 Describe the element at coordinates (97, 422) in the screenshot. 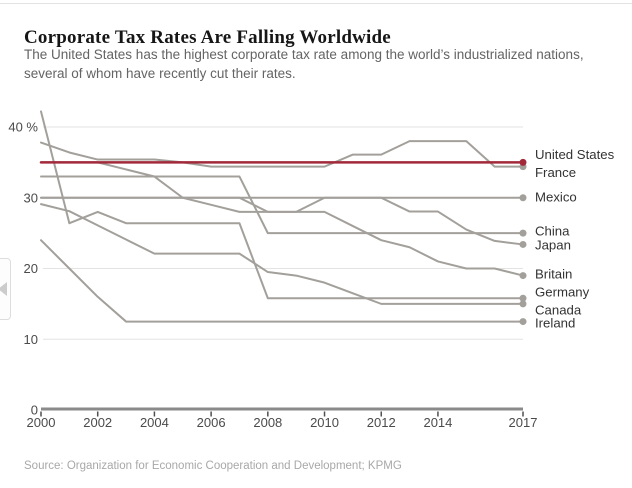

I see `x-tick-label-2002: 2002` at that location.